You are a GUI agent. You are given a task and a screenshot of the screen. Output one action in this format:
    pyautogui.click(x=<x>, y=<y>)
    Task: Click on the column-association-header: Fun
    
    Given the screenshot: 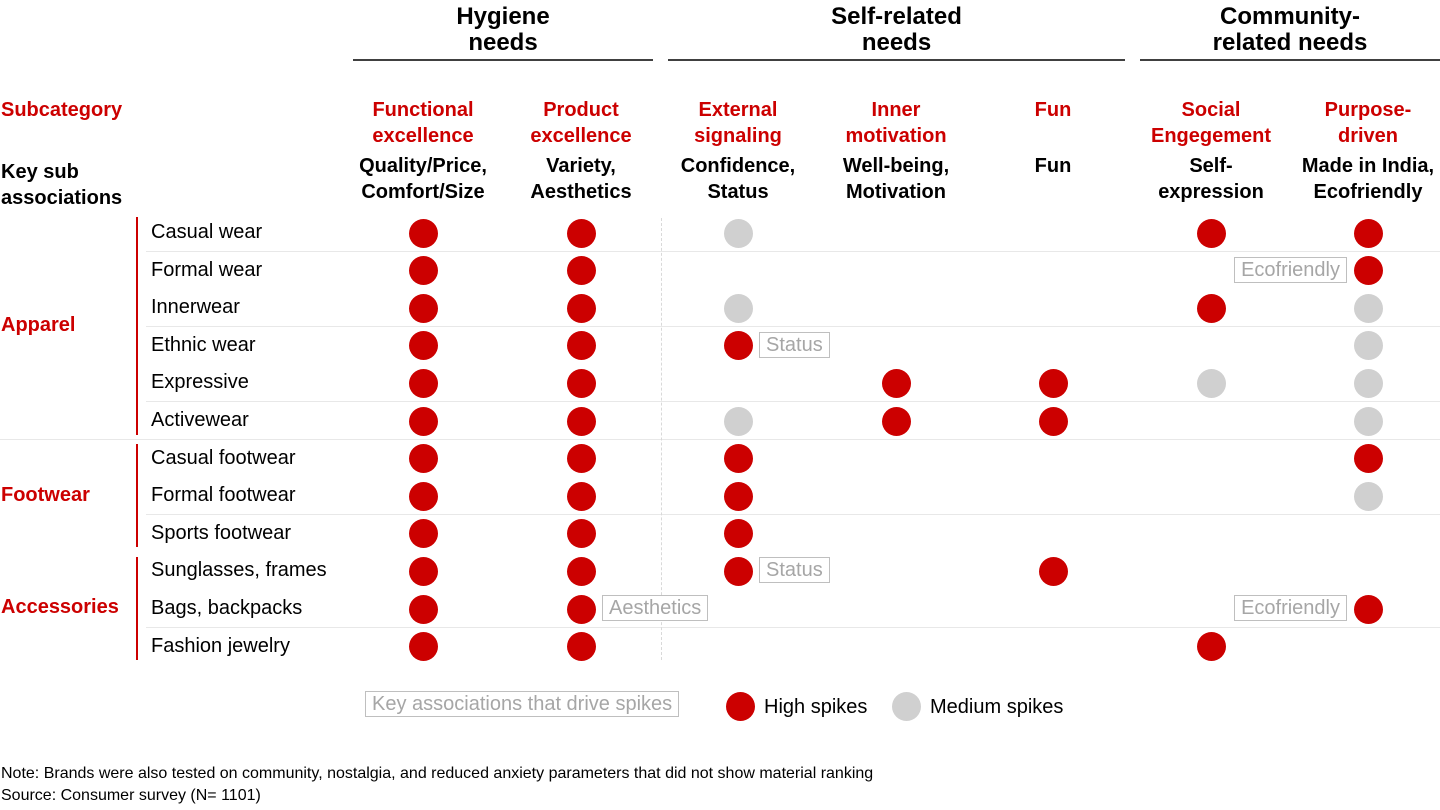 What is the action you would take?
    pyautogui.click(x=1053, y=166)
    